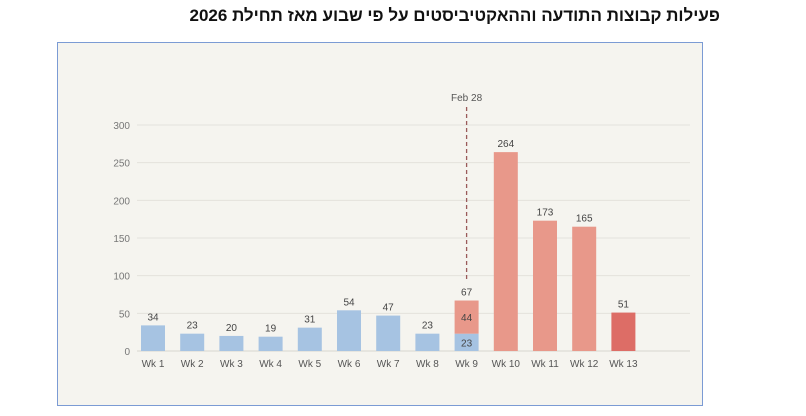  I want to click on x-tick-label: Wk 8, so click(427, 364).